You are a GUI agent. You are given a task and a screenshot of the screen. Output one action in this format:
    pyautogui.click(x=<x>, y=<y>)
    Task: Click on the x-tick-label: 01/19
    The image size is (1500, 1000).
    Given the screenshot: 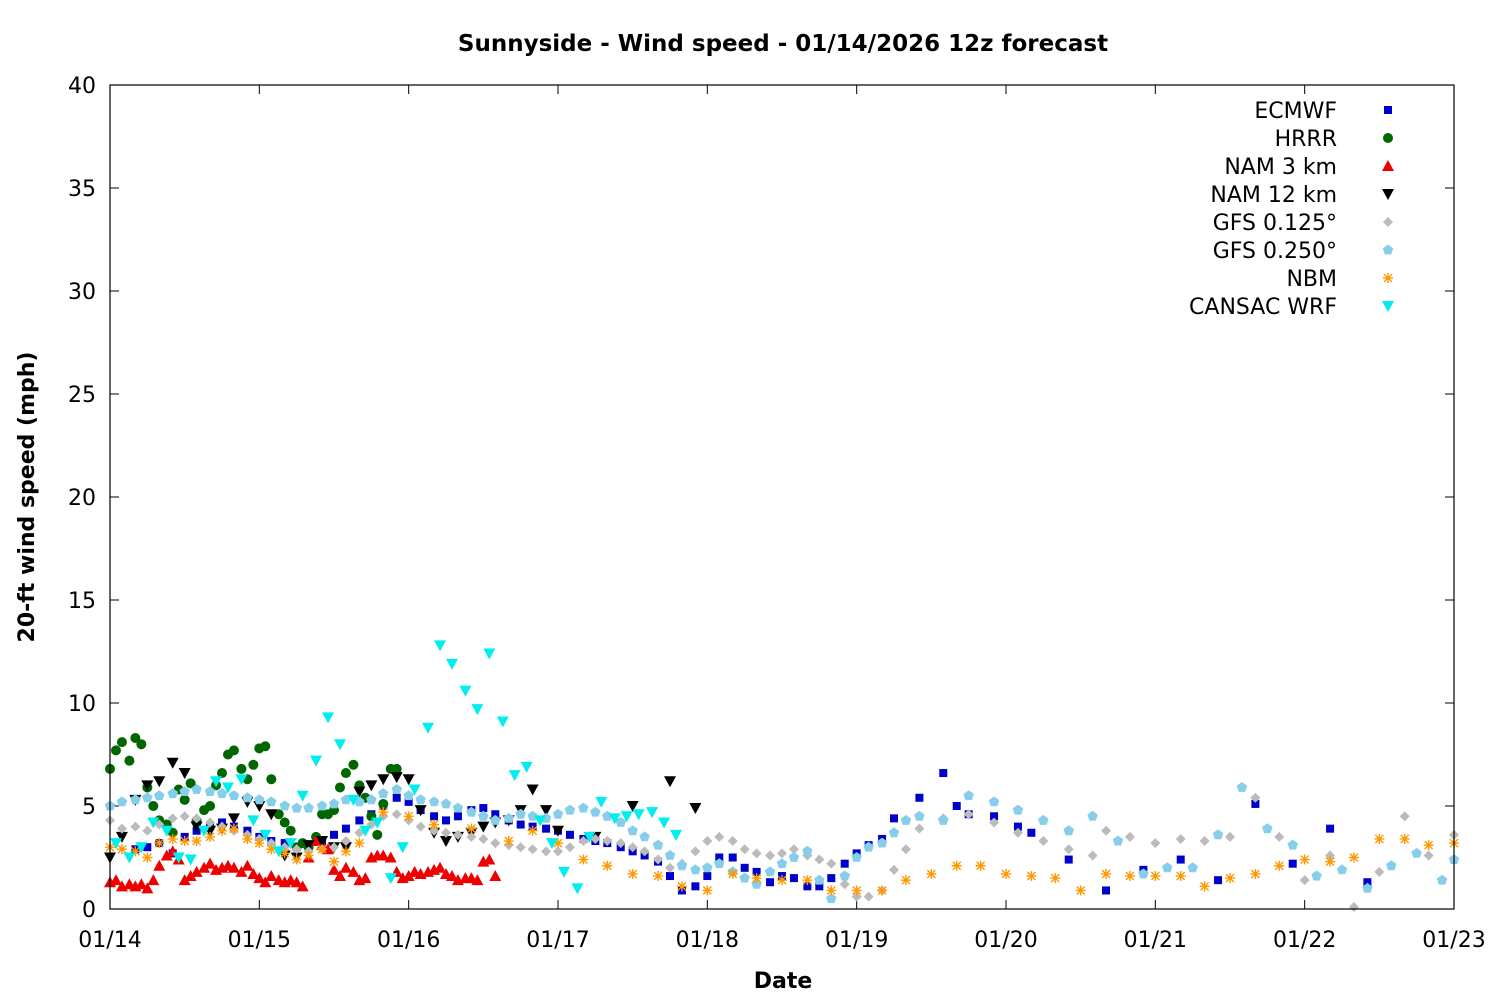 What is the action you would take?
    pyautogui.click(x=856, y=940)
    